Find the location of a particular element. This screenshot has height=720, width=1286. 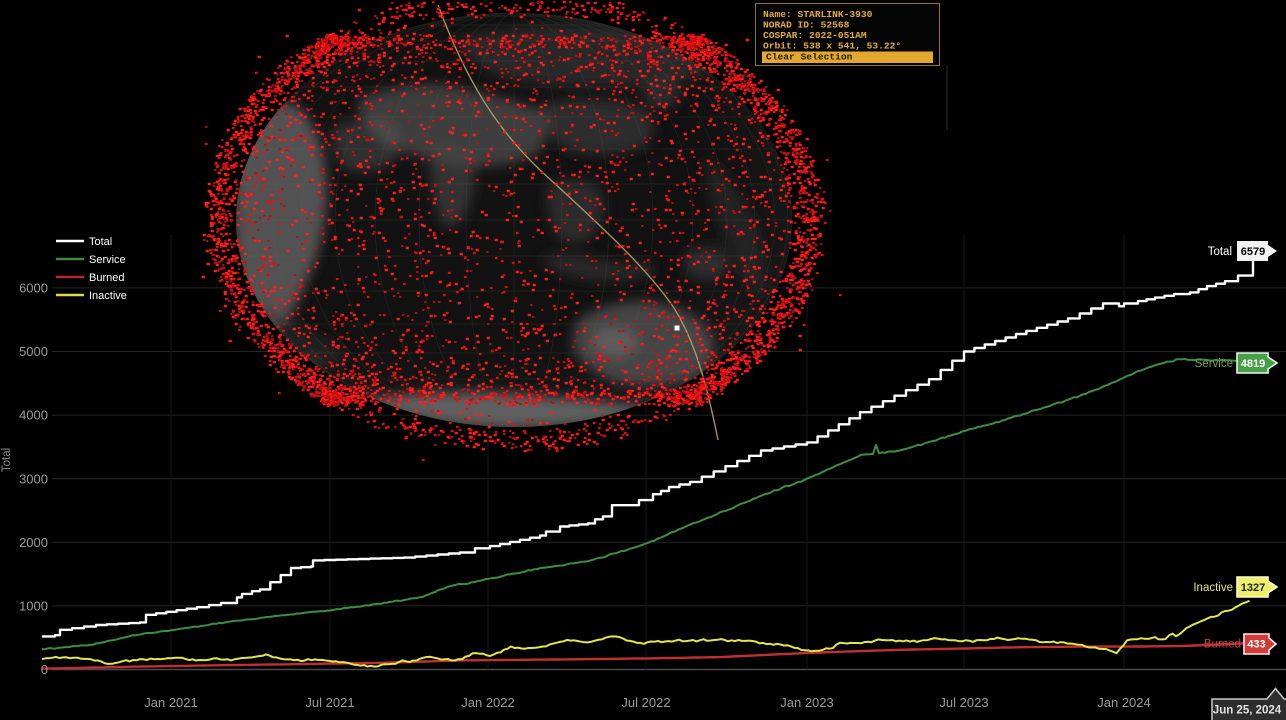

svg-text: Name: STARLINK-3930 is located at coordinates (818, 14).